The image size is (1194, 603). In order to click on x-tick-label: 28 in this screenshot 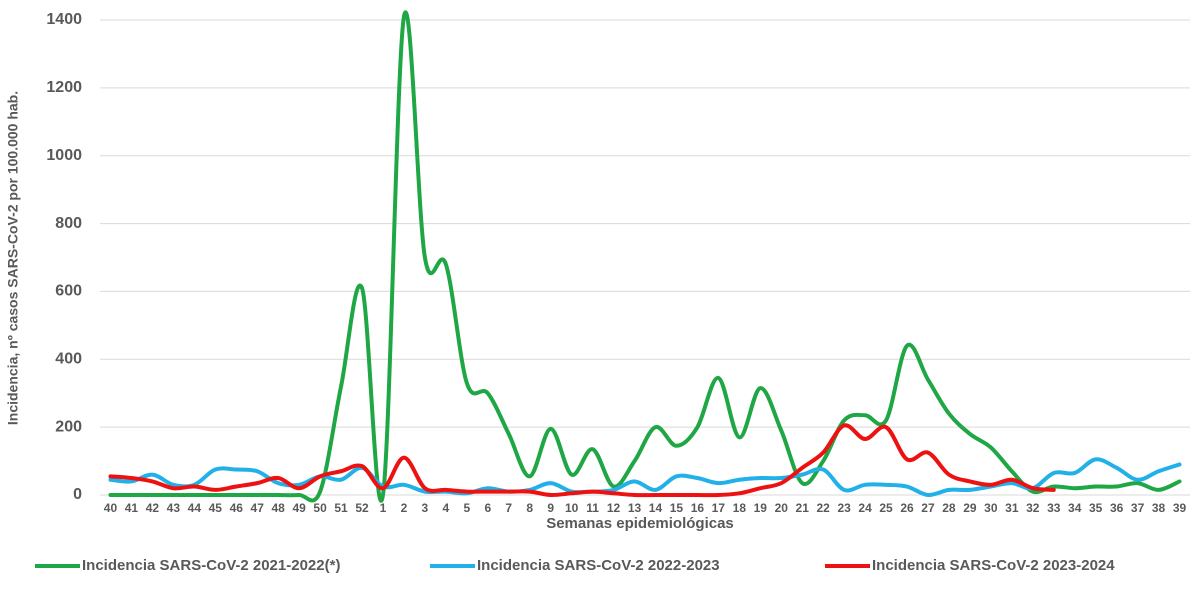, I will do `click(949, 508)`.